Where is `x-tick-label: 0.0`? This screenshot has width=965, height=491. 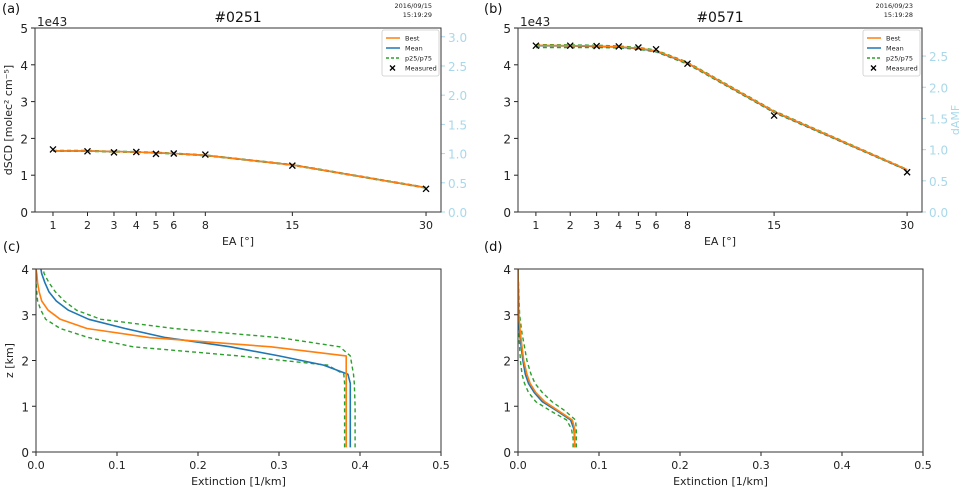
x-tick-label: 0.0 is located at coordinates (36, 465).